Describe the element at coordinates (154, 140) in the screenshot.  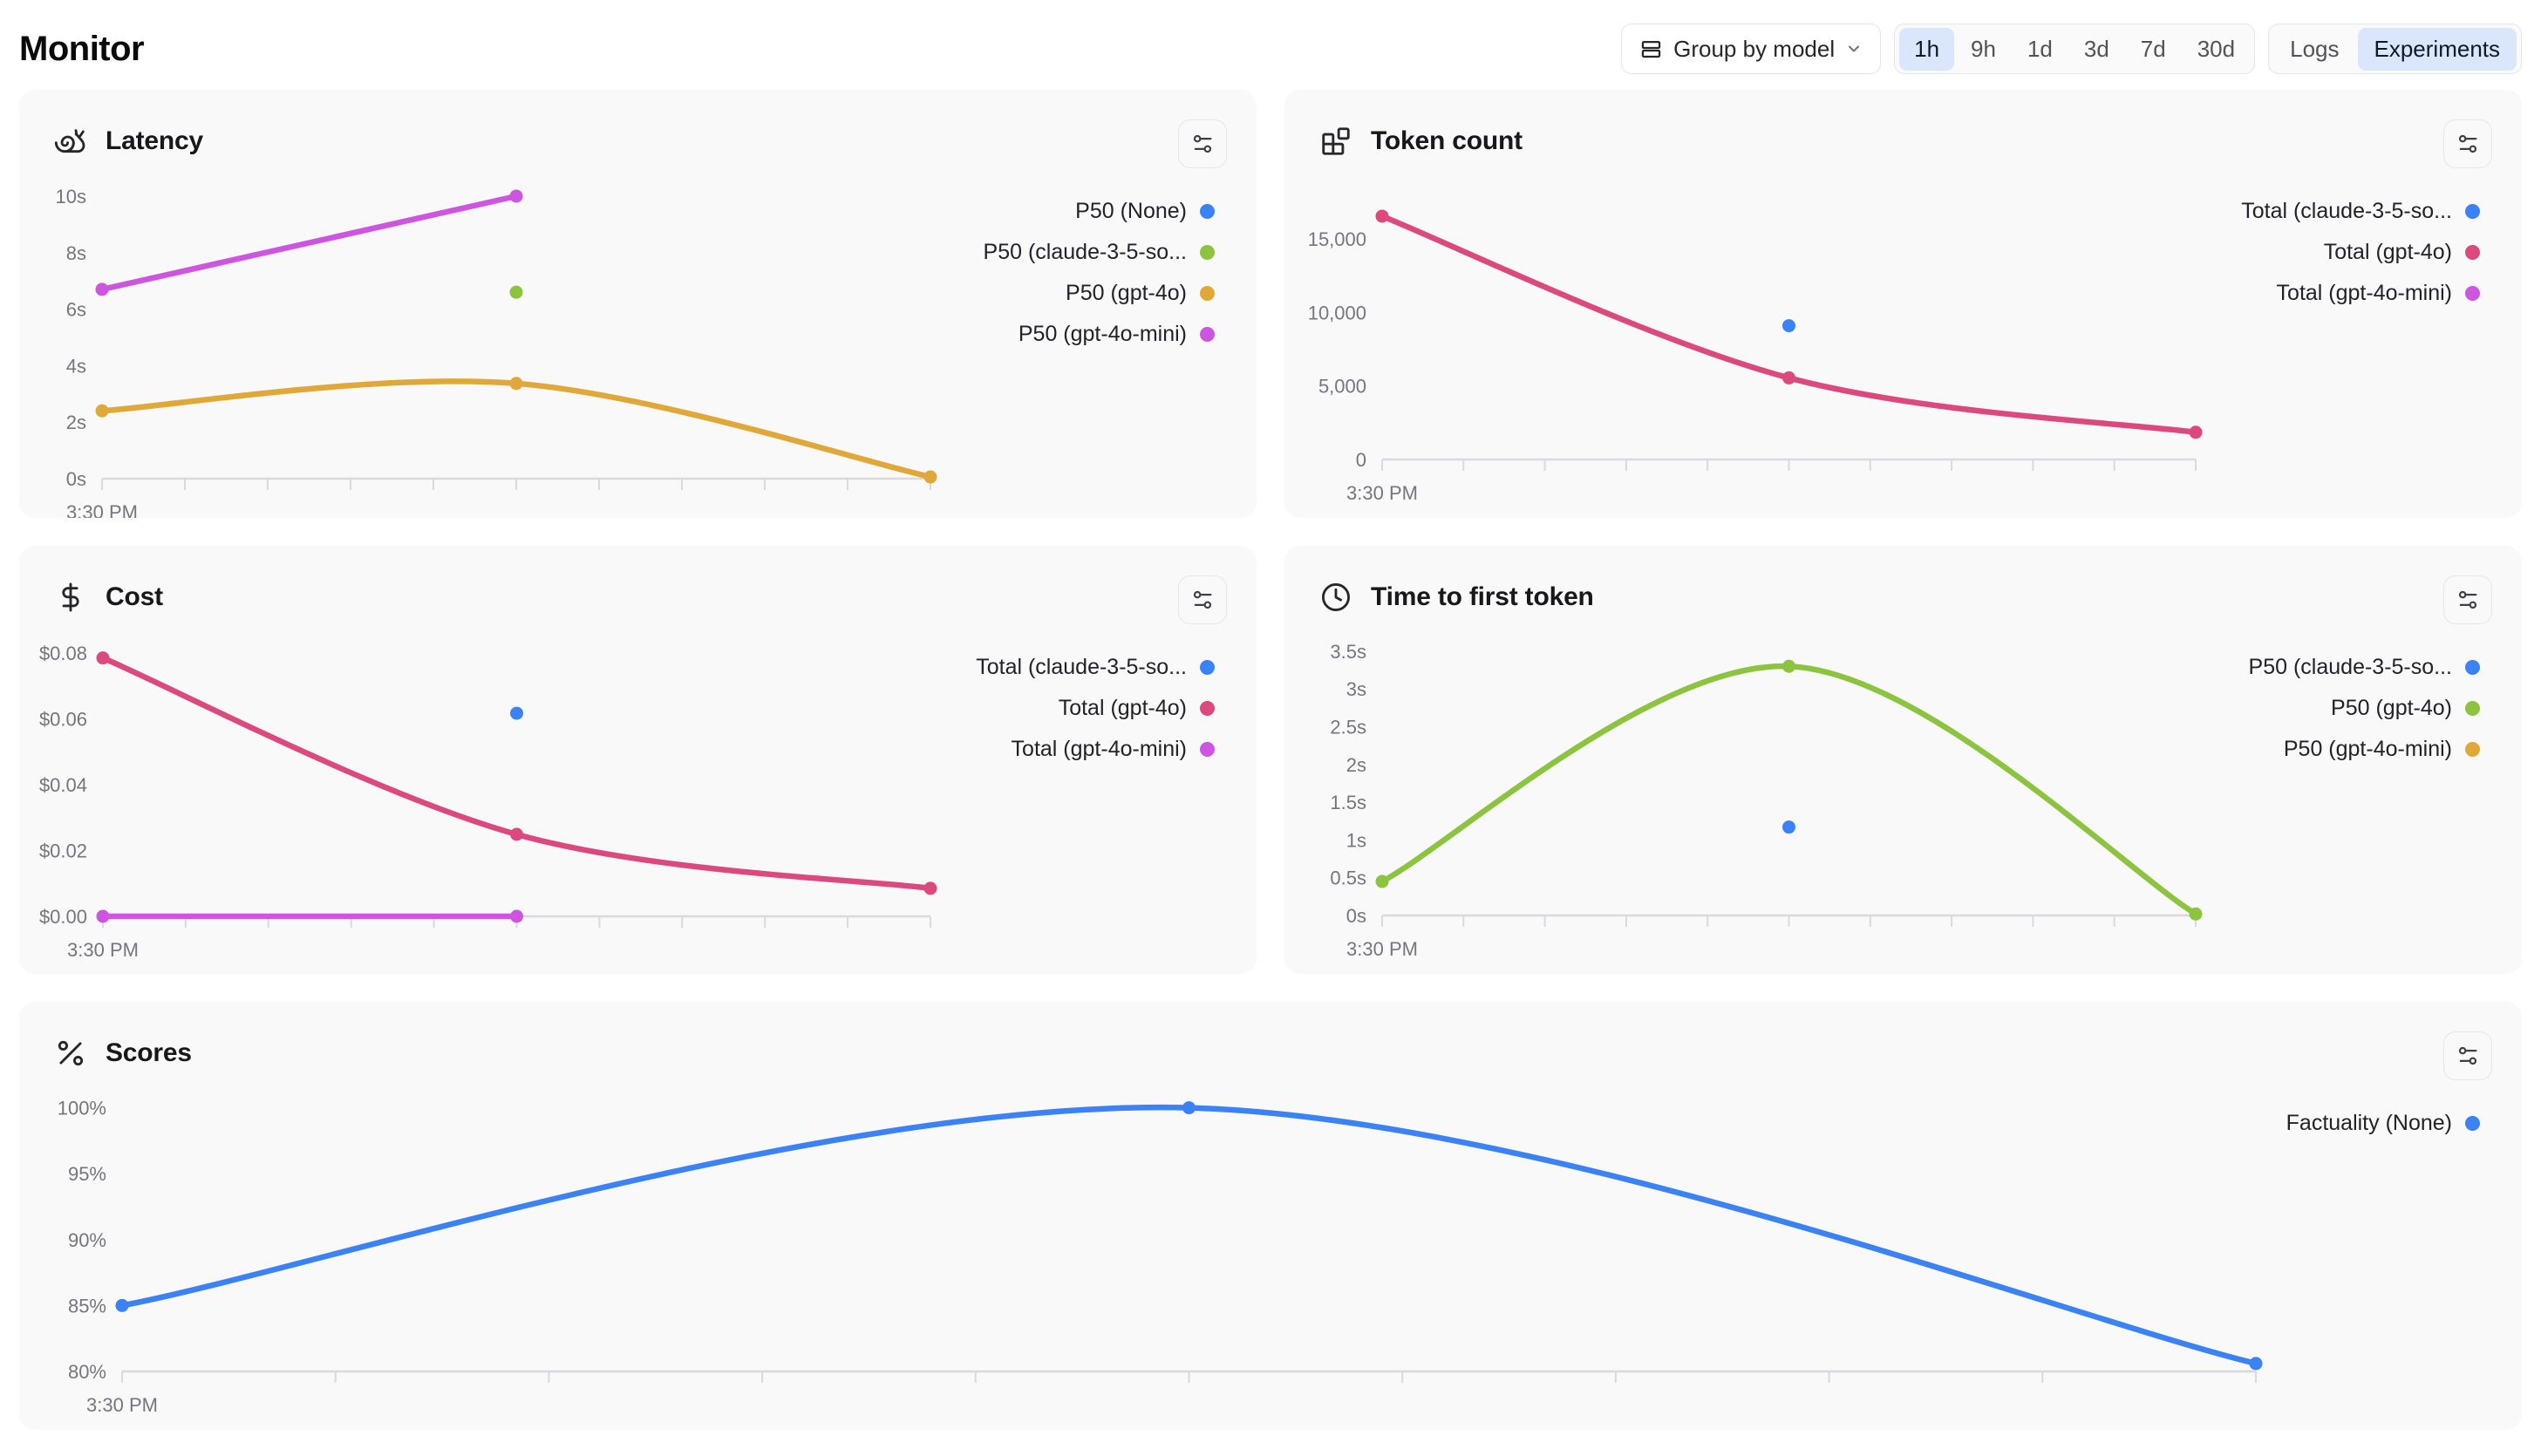
I see `card-title: Latency` at that location.